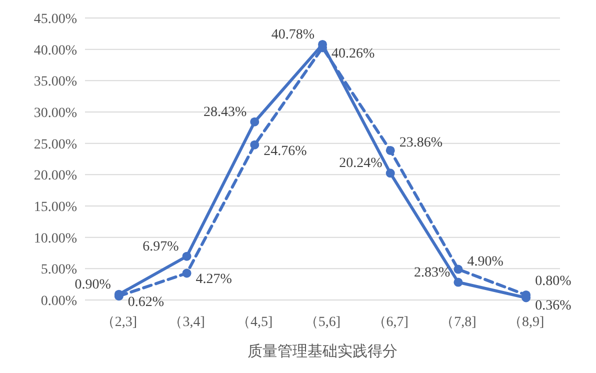 The height and width of the screenshot is (373, 596). What do you see at coordinates (553, 281) in the screenshot?
I see `data-label: 0.80%` at bounding box center [553, 281].